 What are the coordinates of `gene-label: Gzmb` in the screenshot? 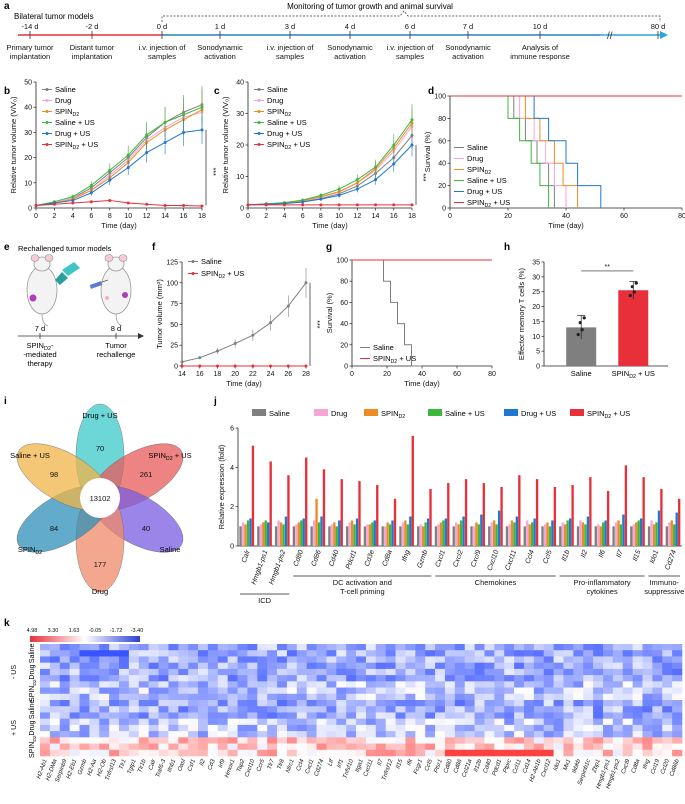 It's located at (422, 559).